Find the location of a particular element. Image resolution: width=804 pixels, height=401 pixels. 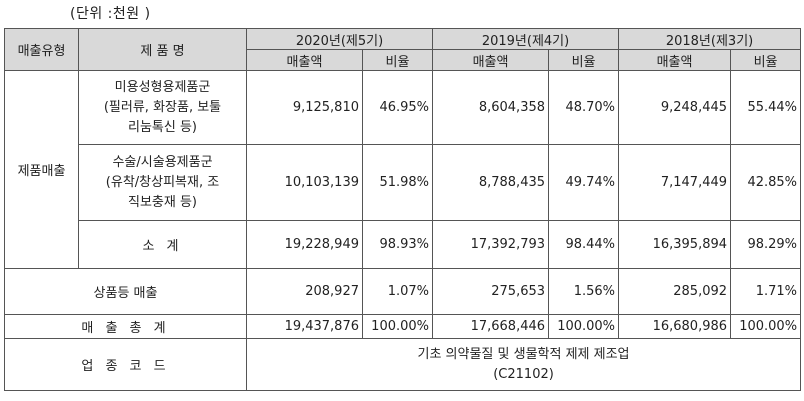

sales-value: 16,680,986 is located at coordinates (675, 326).